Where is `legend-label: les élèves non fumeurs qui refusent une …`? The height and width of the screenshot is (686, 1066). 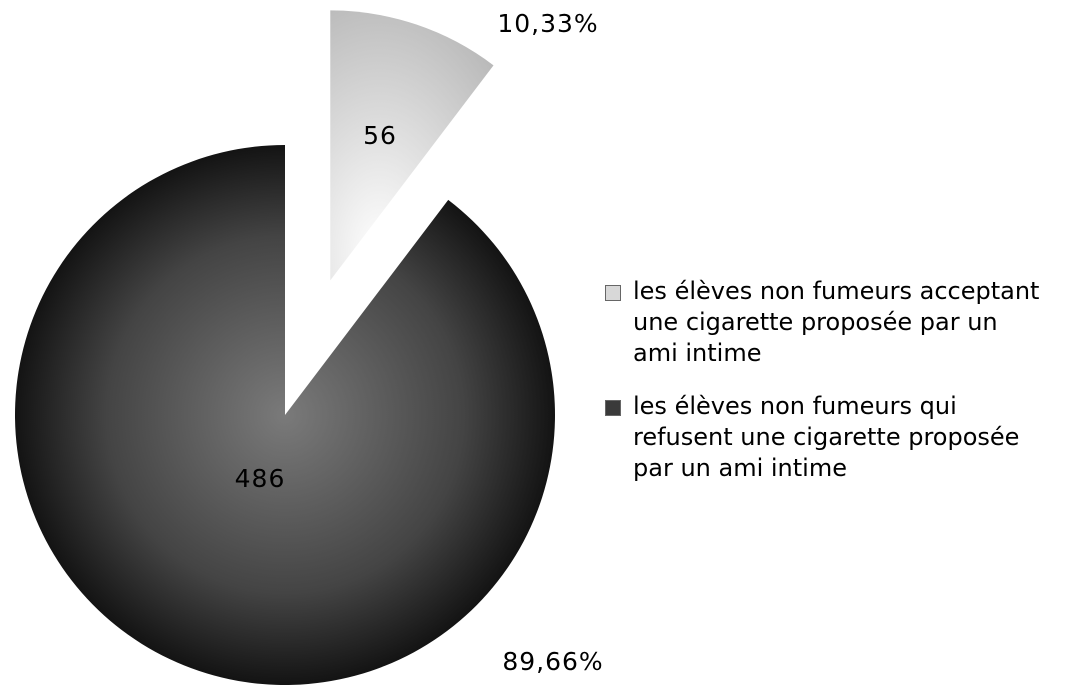
legend-label: les élèves non fumeurs qui refusent une … is located at coordinates (826, 437).